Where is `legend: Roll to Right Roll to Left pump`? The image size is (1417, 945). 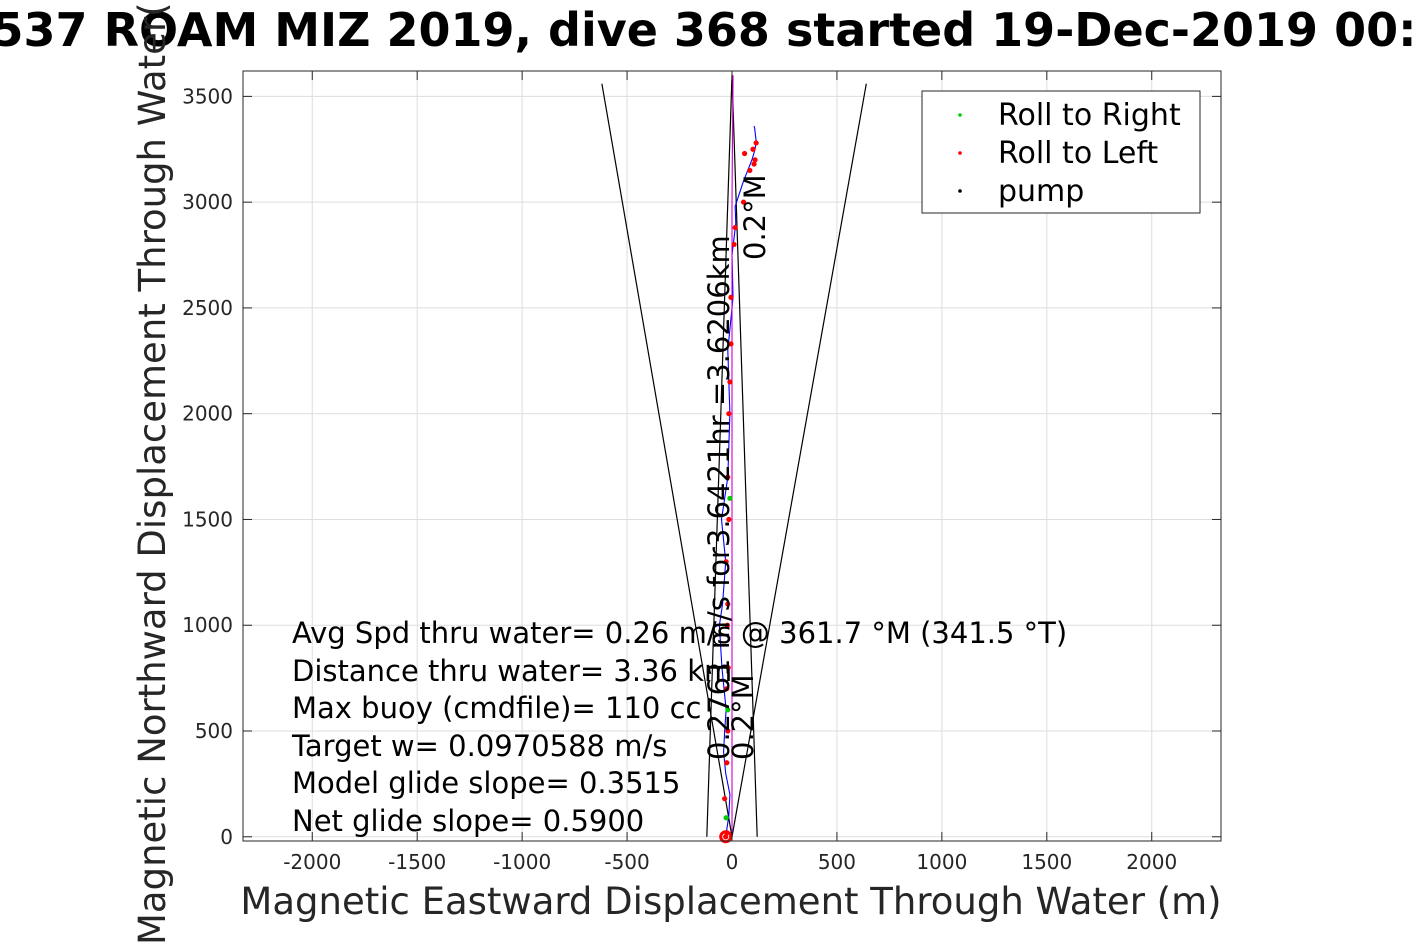 legend: Roll to Right Roll to Left pump is located at coordinates (1061, 152).